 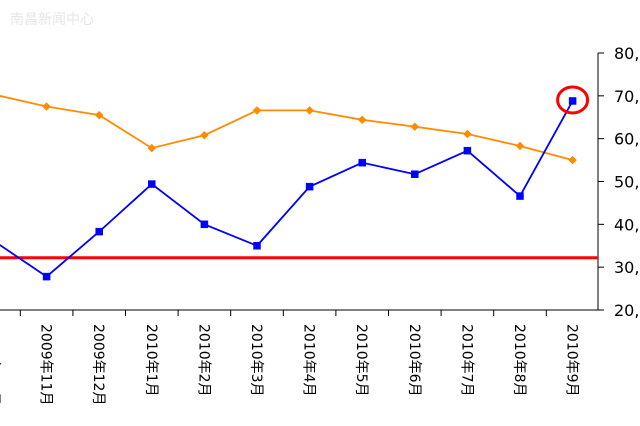 What do you see at coordinates (361, 360) in the screenshot?
I see `x-category-label: 2010年5月` at bounding box center [361, 360].